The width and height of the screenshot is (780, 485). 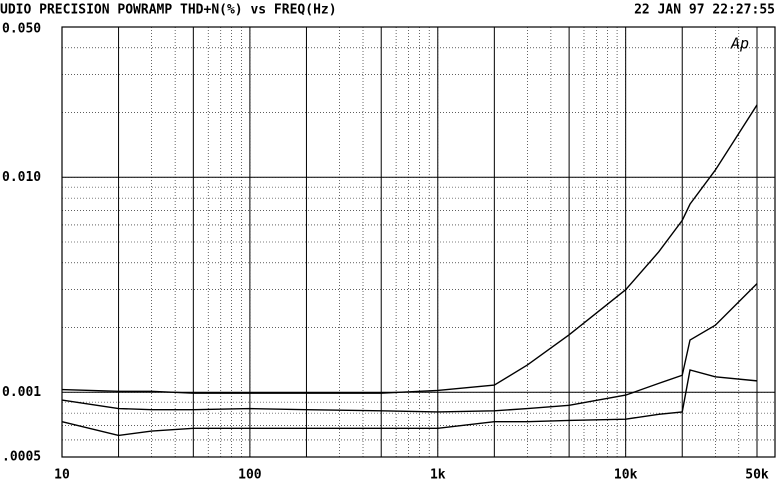 What do you see at coordinates (62, 475) in the screenshot?
I see `x-tick-label: 10` at bounding box center [62, 475].